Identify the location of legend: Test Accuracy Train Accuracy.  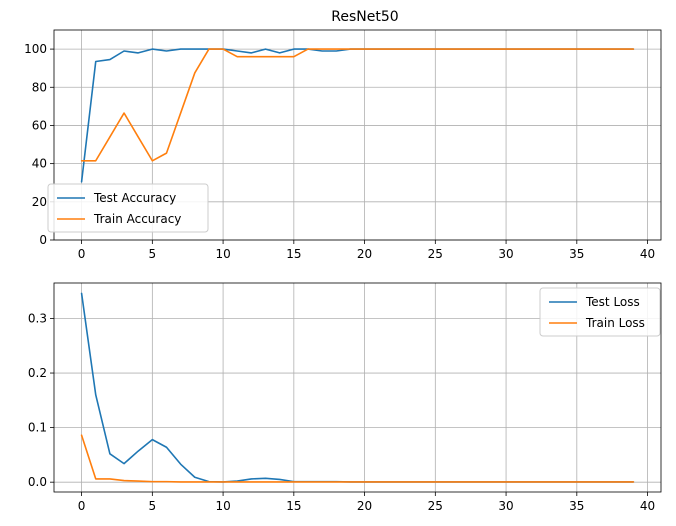
(128, 208).